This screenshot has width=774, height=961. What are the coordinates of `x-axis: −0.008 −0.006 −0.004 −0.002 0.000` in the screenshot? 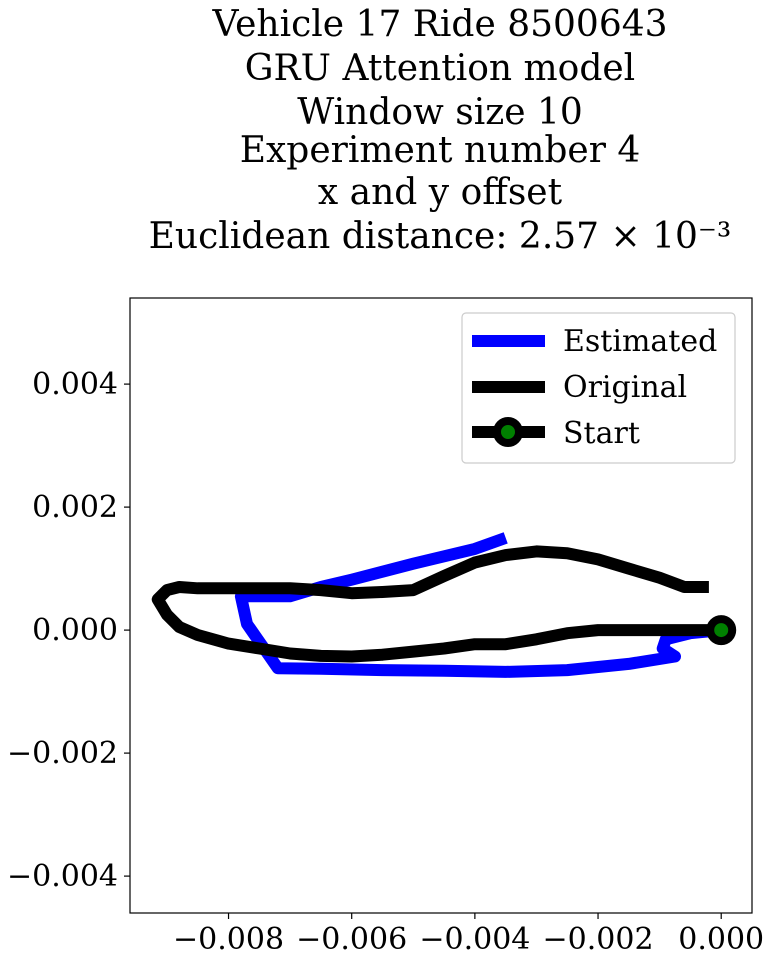 It's located at (468, 935).